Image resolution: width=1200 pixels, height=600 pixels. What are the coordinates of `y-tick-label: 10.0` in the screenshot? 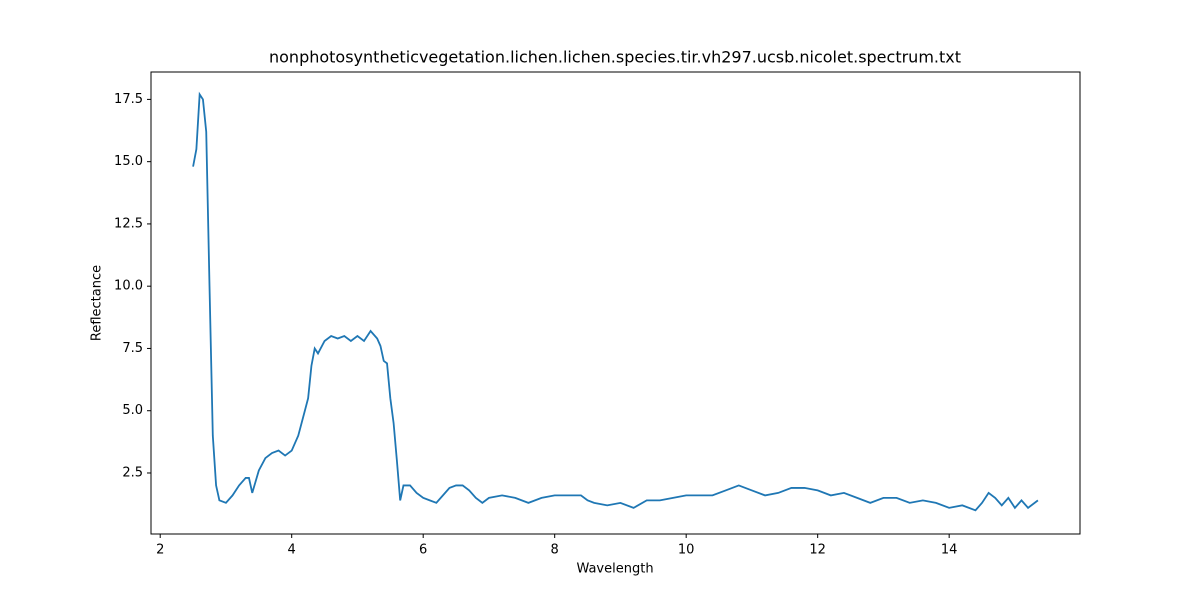 It's located at (128, 286).